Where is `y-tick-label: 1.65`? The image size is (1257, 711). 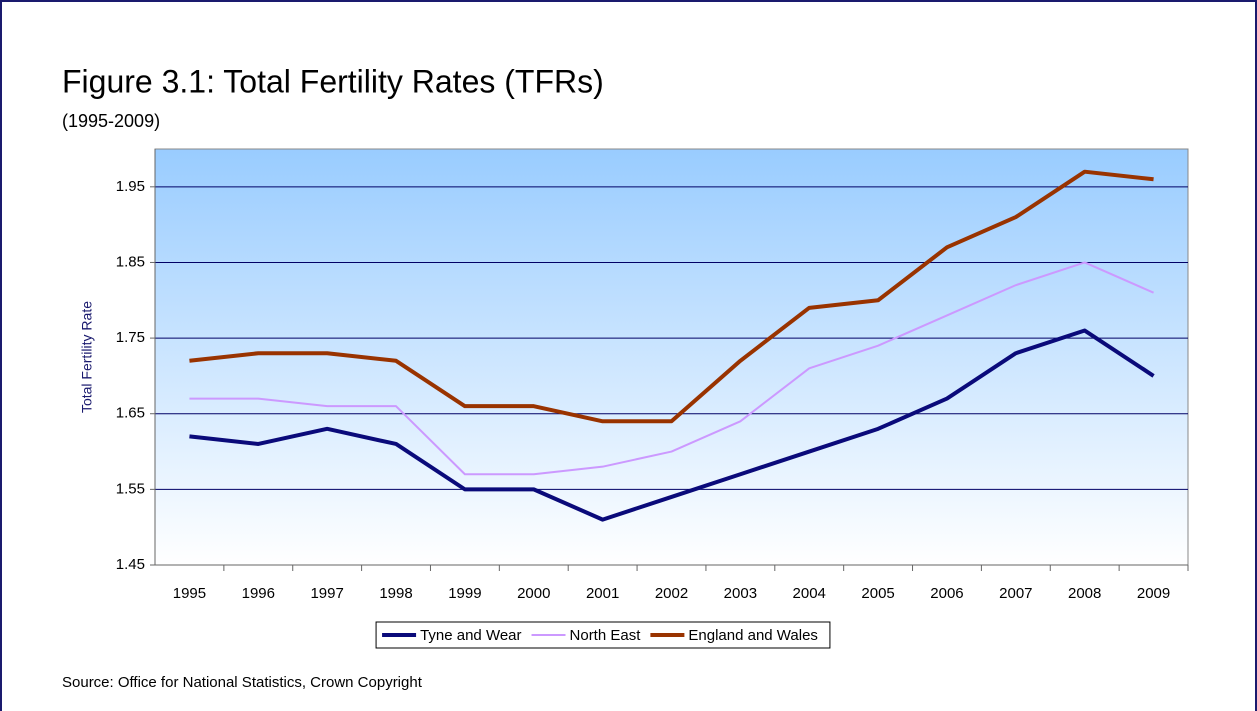 y-tick-label: 1.65 is located at coordinates (130, 413).